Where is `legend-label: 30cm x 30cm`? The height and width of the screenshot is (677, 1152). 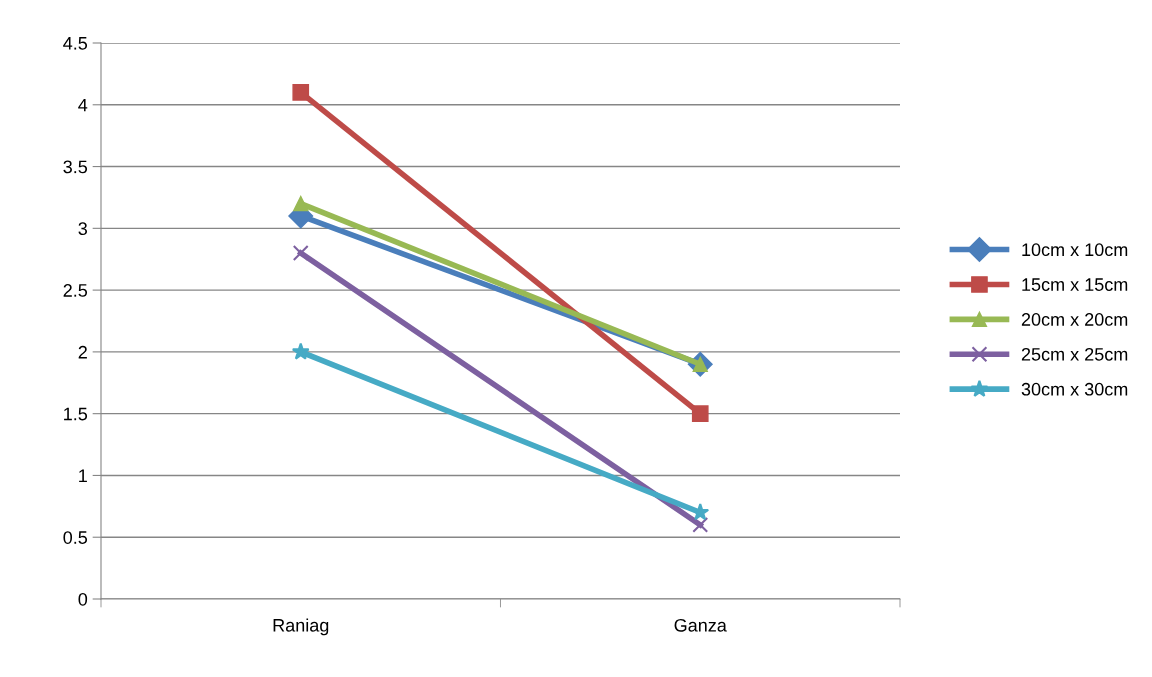 legend-label: 30cm x 30cm is located at coordinates (1074, 389).